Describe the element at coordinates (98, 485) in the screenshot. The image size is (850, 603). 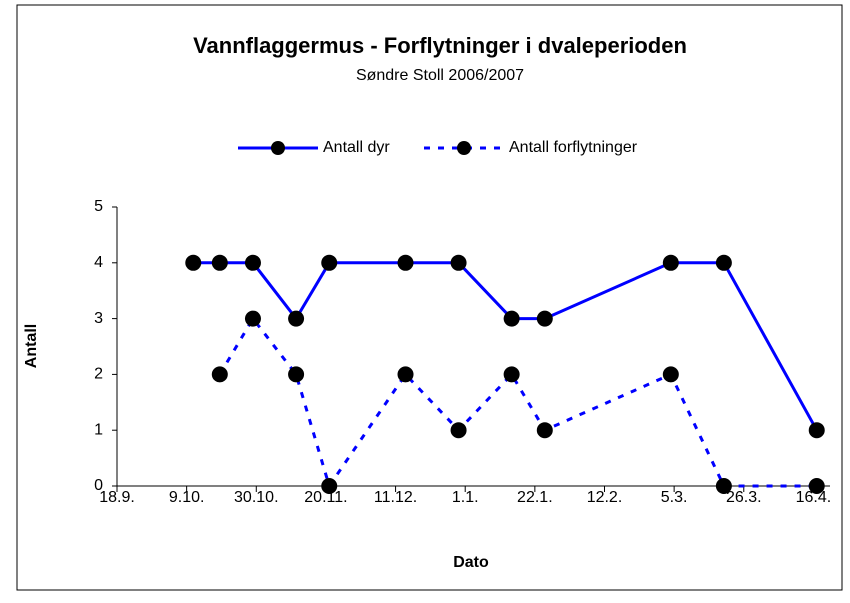
I see `y-tick-label: 0` at that location.